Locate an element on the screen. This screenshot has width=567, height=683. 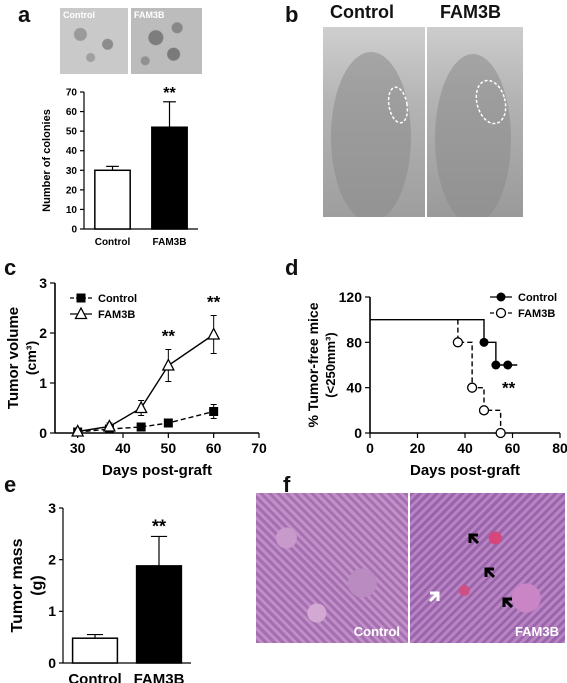
series-line-c-fam3b is located at coordinates (146, 383).